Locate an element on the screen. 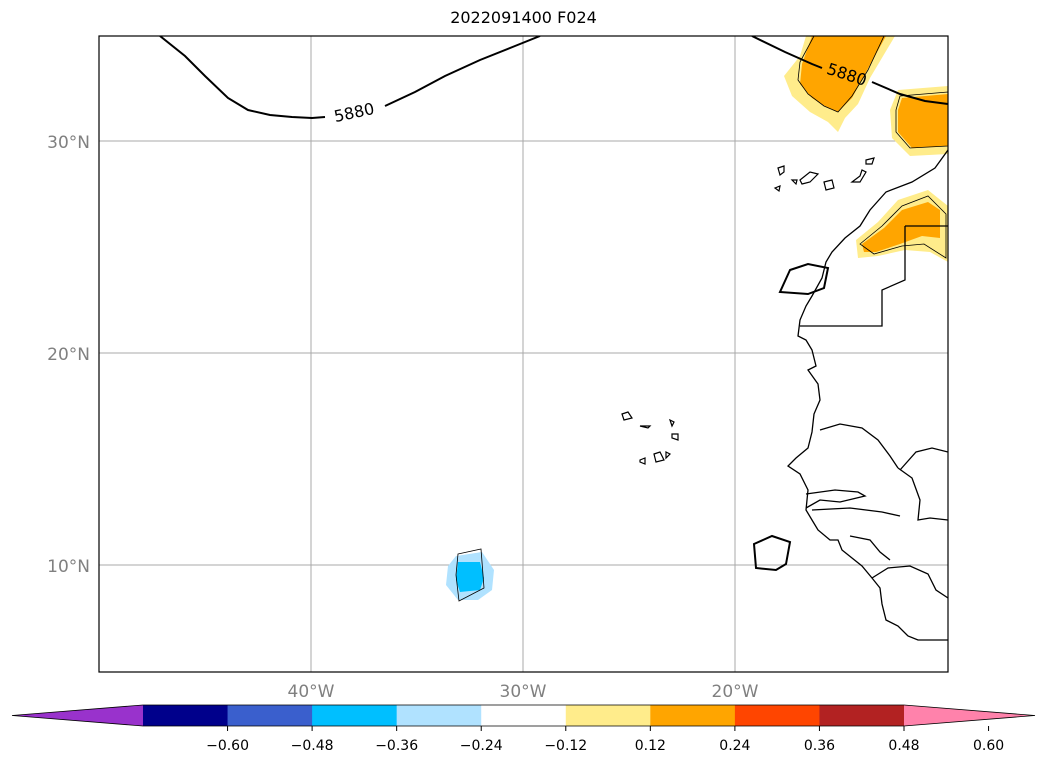 The width and height of the screenshot is (1047, 765). colorbar-tick-label: 0.48 is located at coordinates (903, 746).